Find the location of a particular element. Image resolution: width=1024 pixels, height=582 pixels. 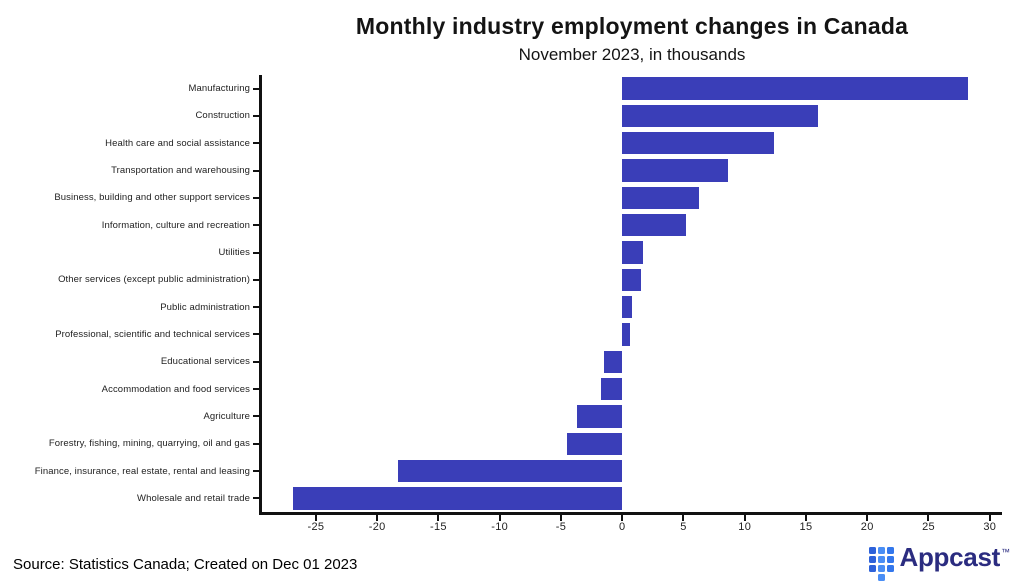

x-tick-label: -20 is located at coordinates (377, 527).